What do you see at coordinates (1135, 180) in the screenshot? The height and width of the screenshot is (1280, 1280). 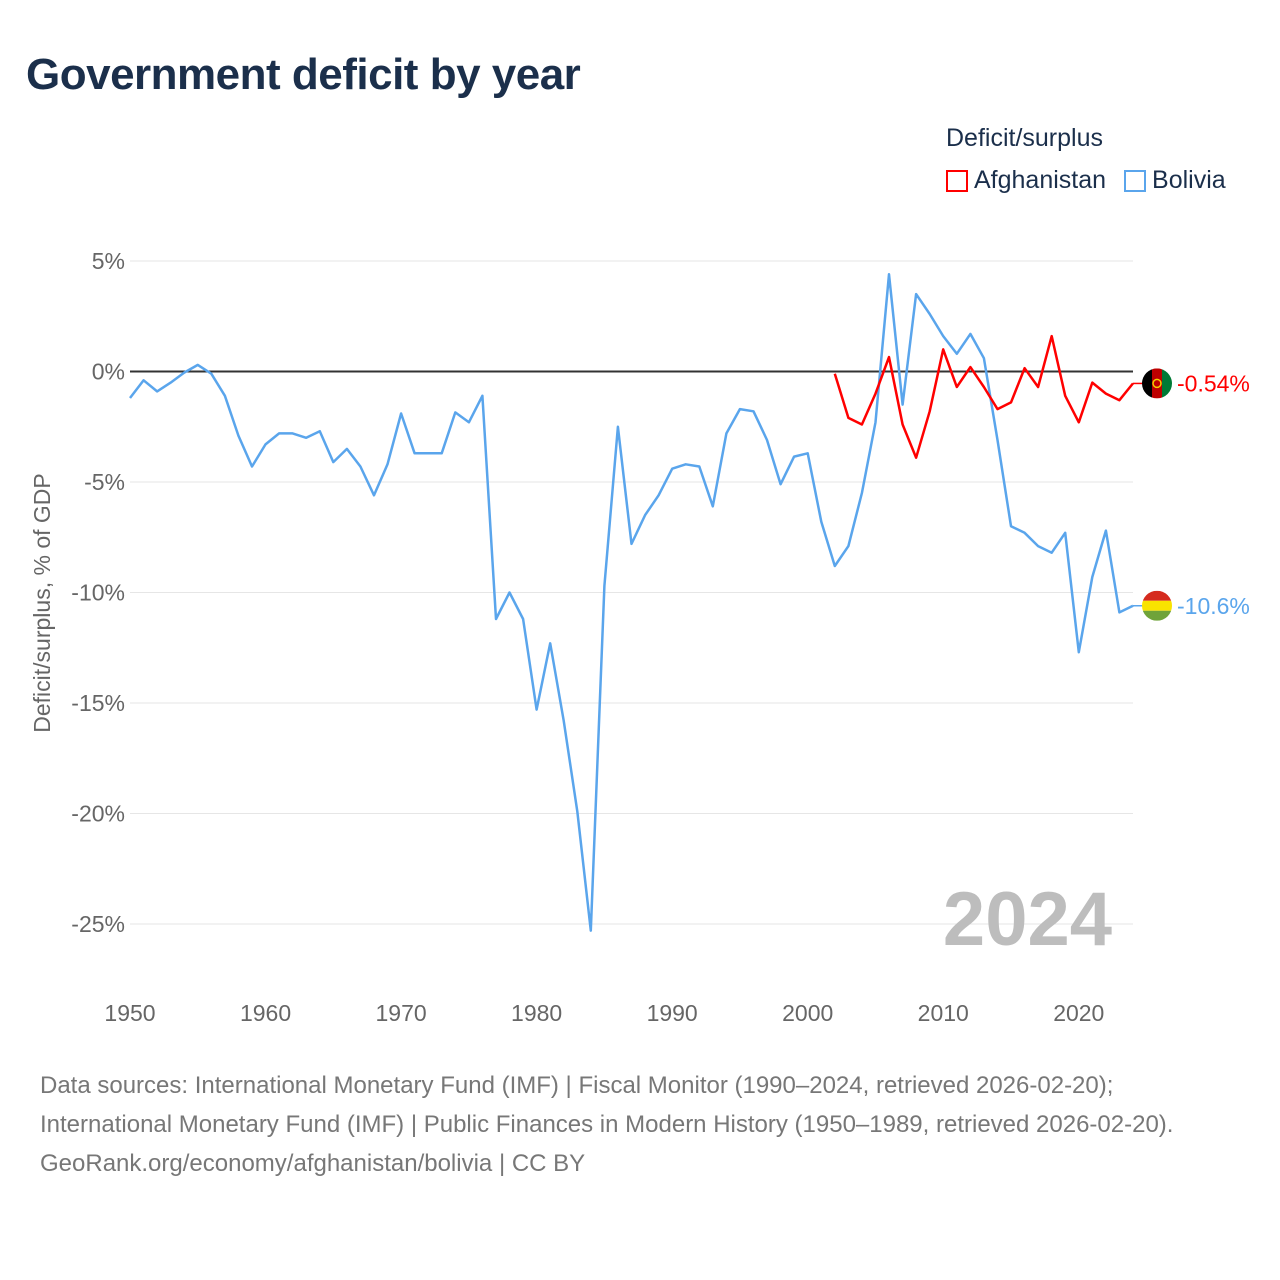 I see `legend-swatch-bolivia` at bounding box center [1135, 180].